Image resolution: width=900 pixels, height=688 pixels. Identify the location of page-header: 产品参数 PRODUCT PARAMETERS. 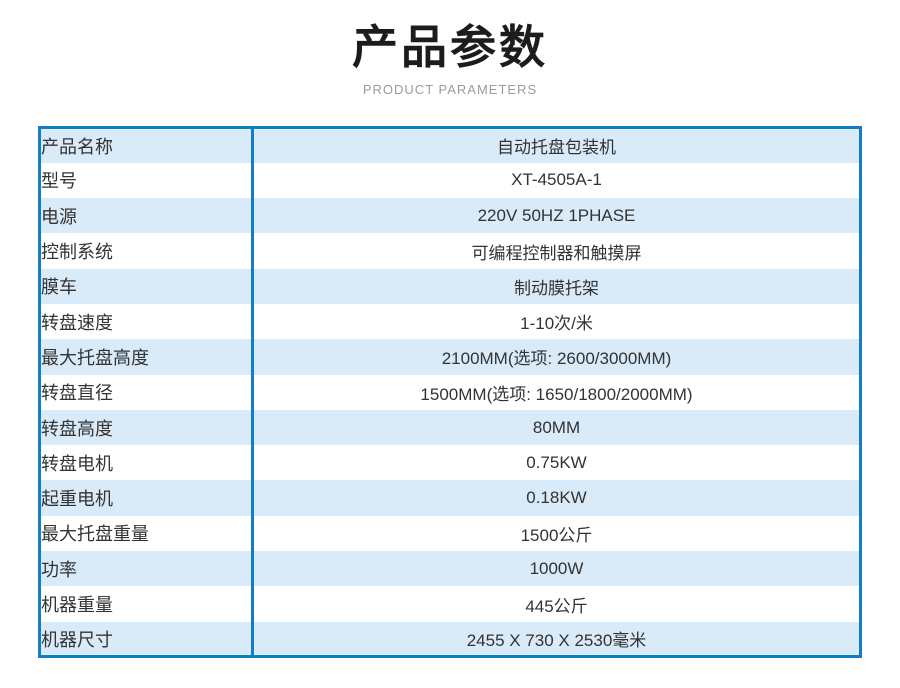
(450, 48).